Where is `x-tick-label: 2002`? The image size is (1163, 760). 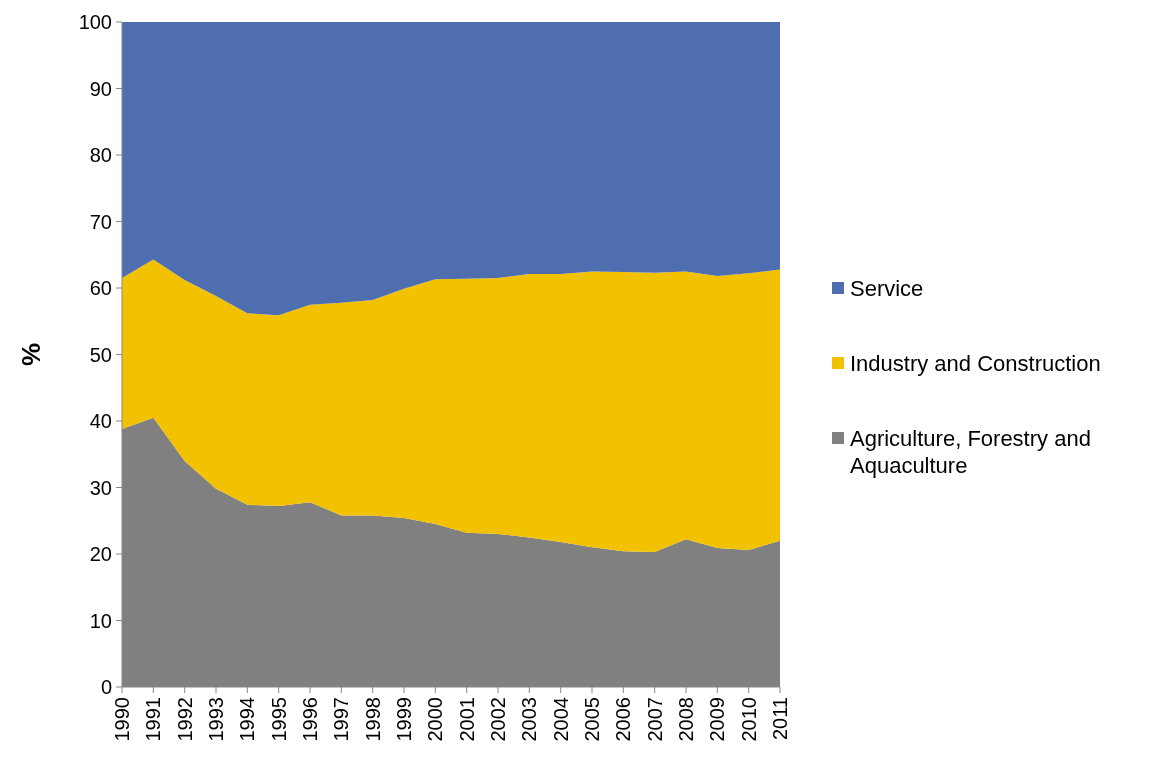 x-tick-label: 2002 is located at coordinates (498, 719).